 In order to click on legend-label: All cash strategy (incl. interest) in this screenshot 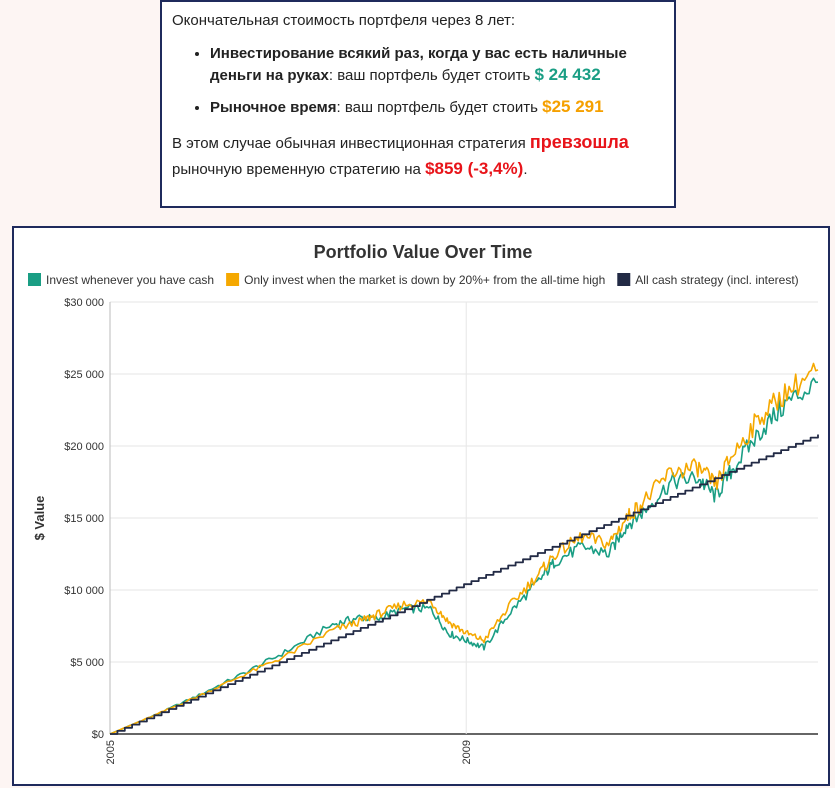, I will do `click(716, 280)`.